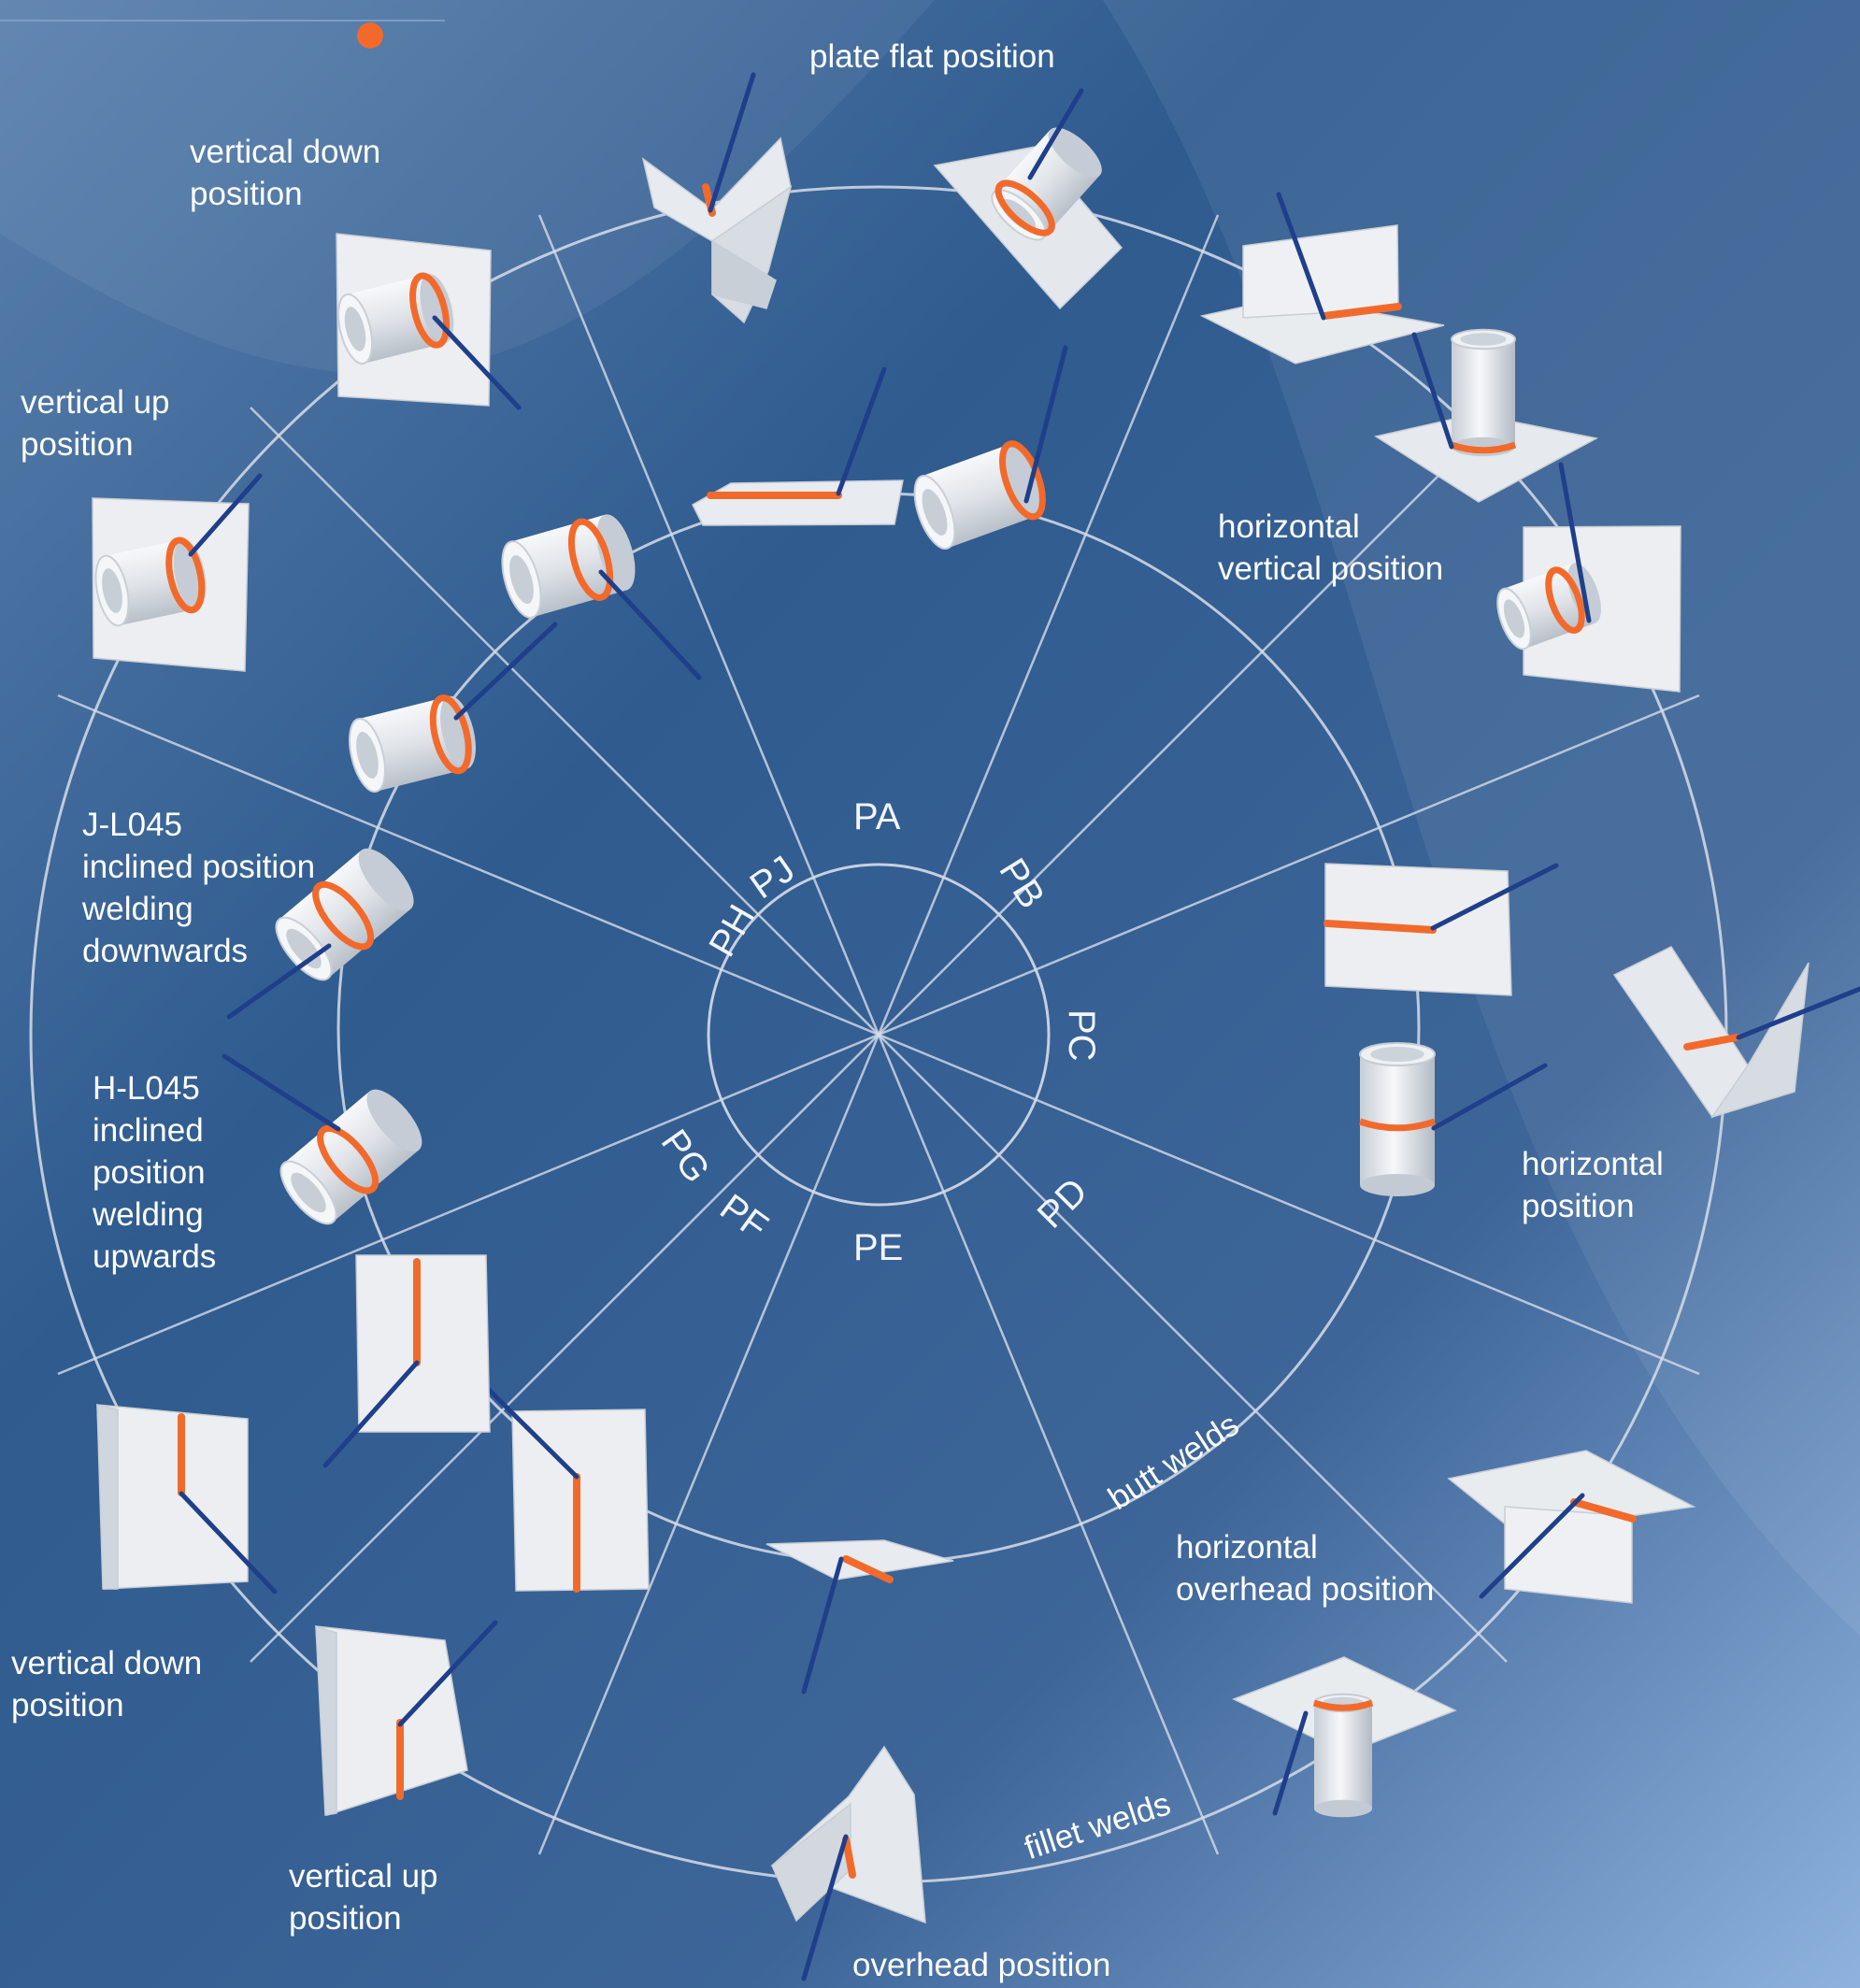 The width and height of the screenshot is (1860, 1988). Describe the element at coordinates (386, 879) in the screenshot. I see `j-l045-pipe-back-end` at that location.